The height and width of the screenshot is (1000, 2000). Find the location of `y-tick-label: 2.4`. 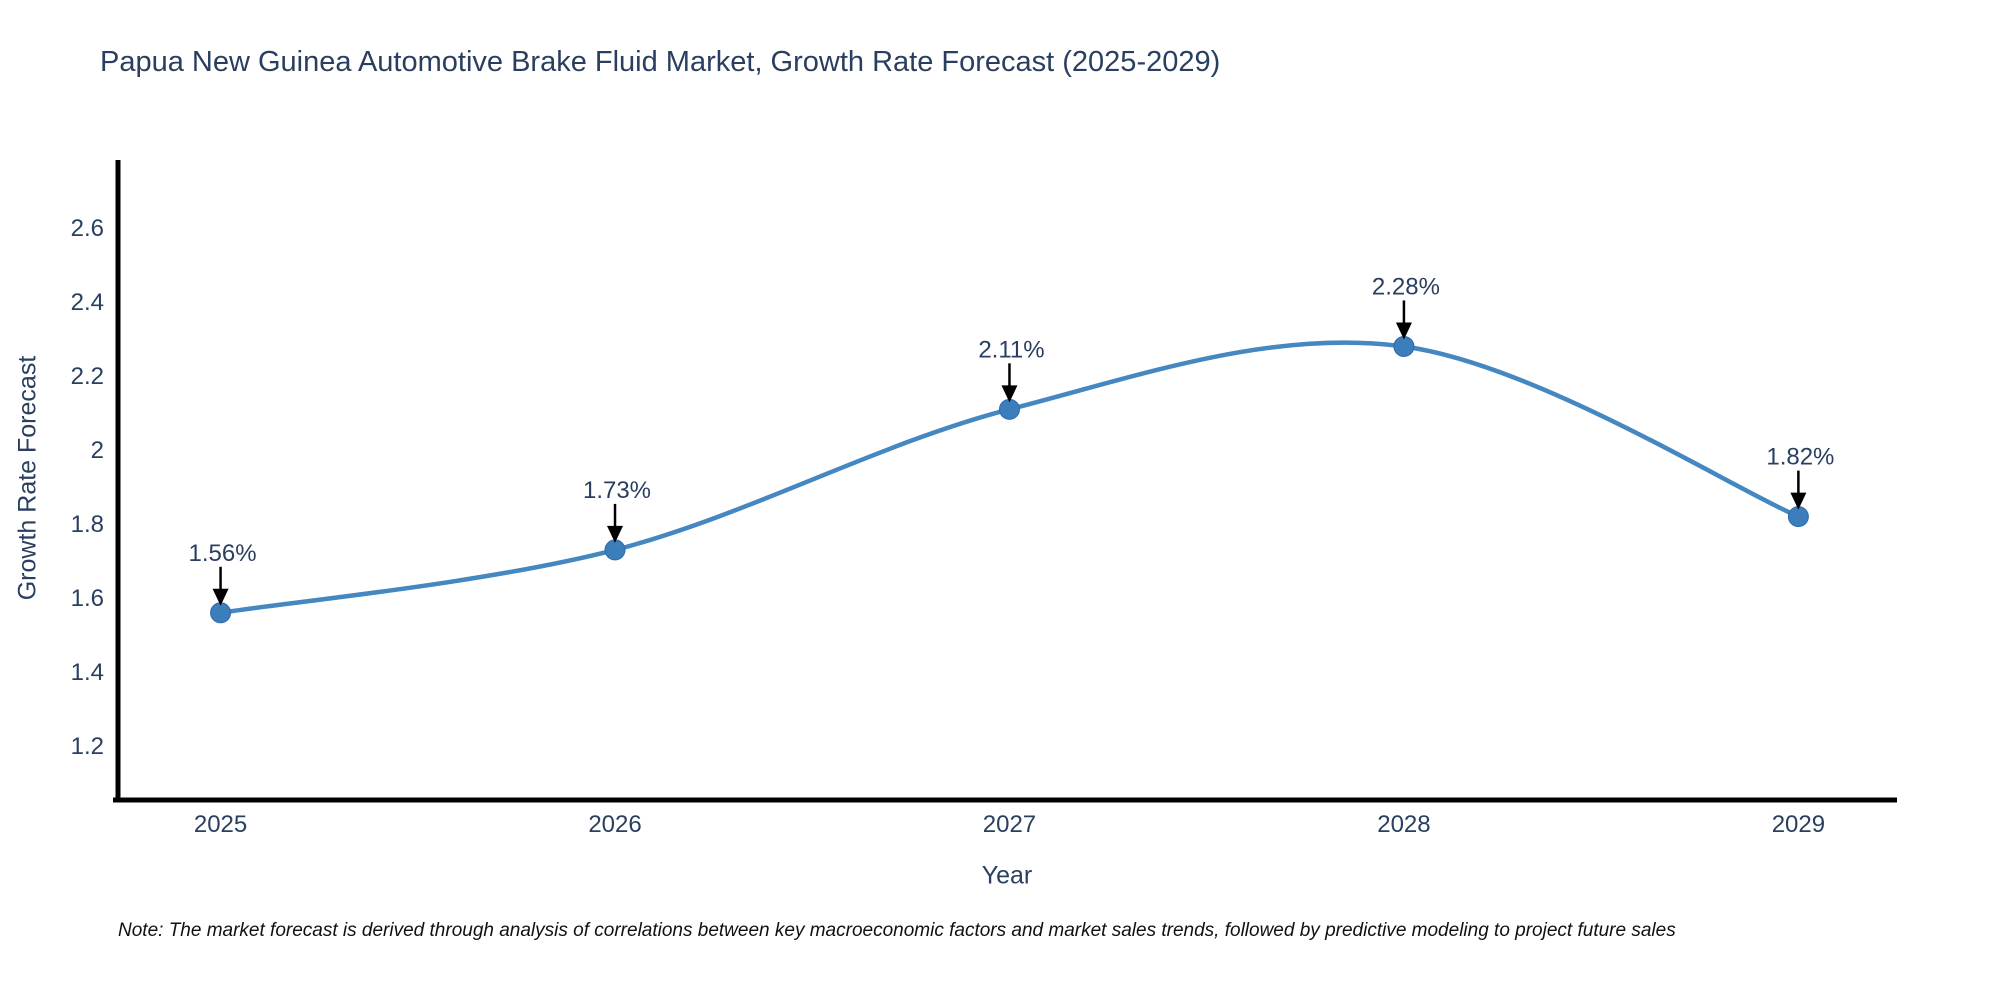

y-tick-label: 2.4 is located at coordinates (87, 302).